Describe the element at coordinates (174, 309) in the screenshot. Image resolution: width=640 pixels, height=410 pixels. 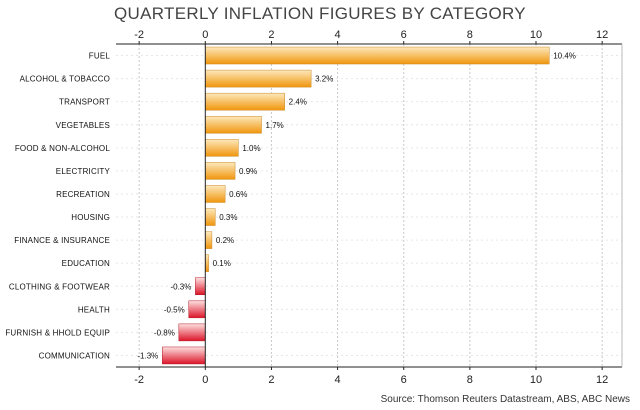
I see `data-label: -0.5%` at that location.